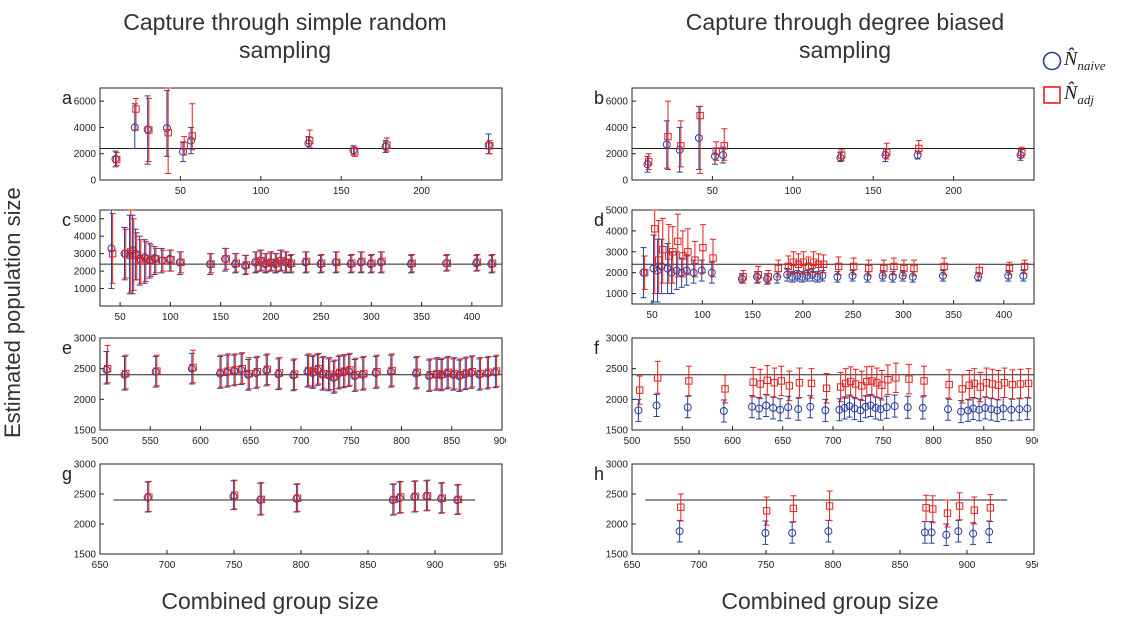 The width and height of the screenshot is (1145, 626). I want to click on x-tick-label: 600, so click(732, 441).